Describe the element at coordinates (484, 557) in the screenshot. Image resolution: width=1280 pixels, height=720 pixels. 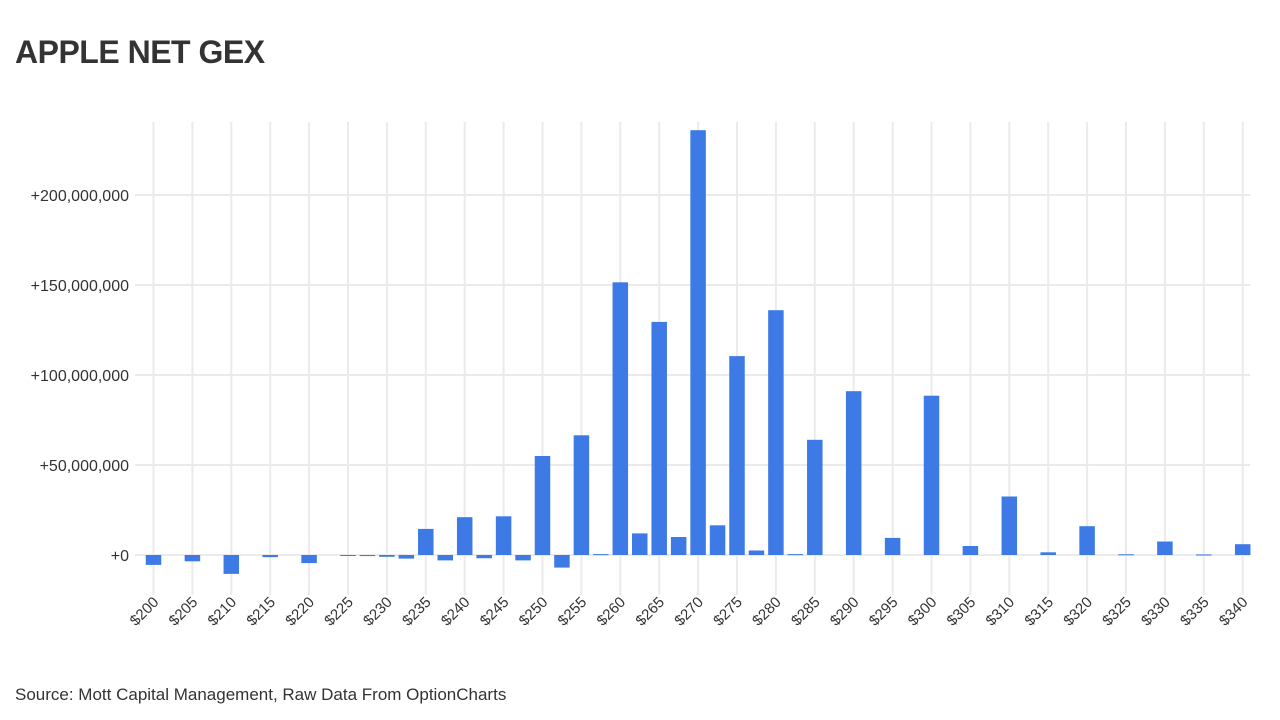
I see `bar-$242.5` at that location.